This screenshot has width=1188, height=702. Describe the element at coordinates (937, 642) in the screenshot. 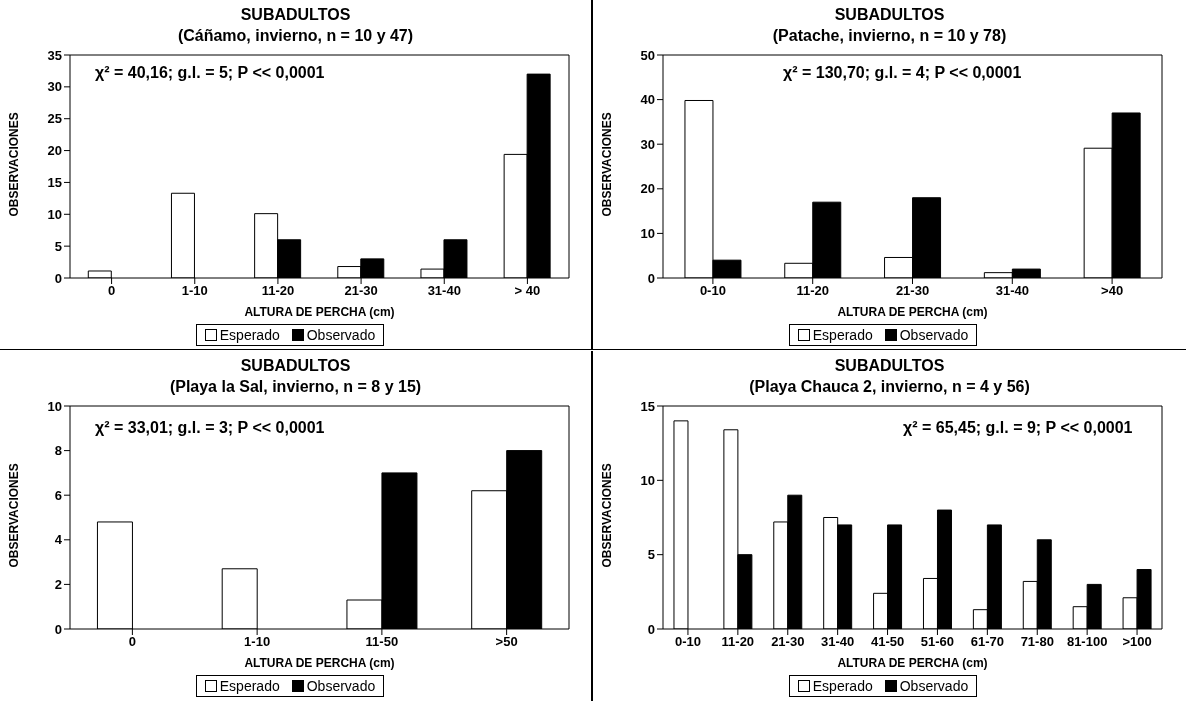

I see `x-tick-label: 51-60` at that location.